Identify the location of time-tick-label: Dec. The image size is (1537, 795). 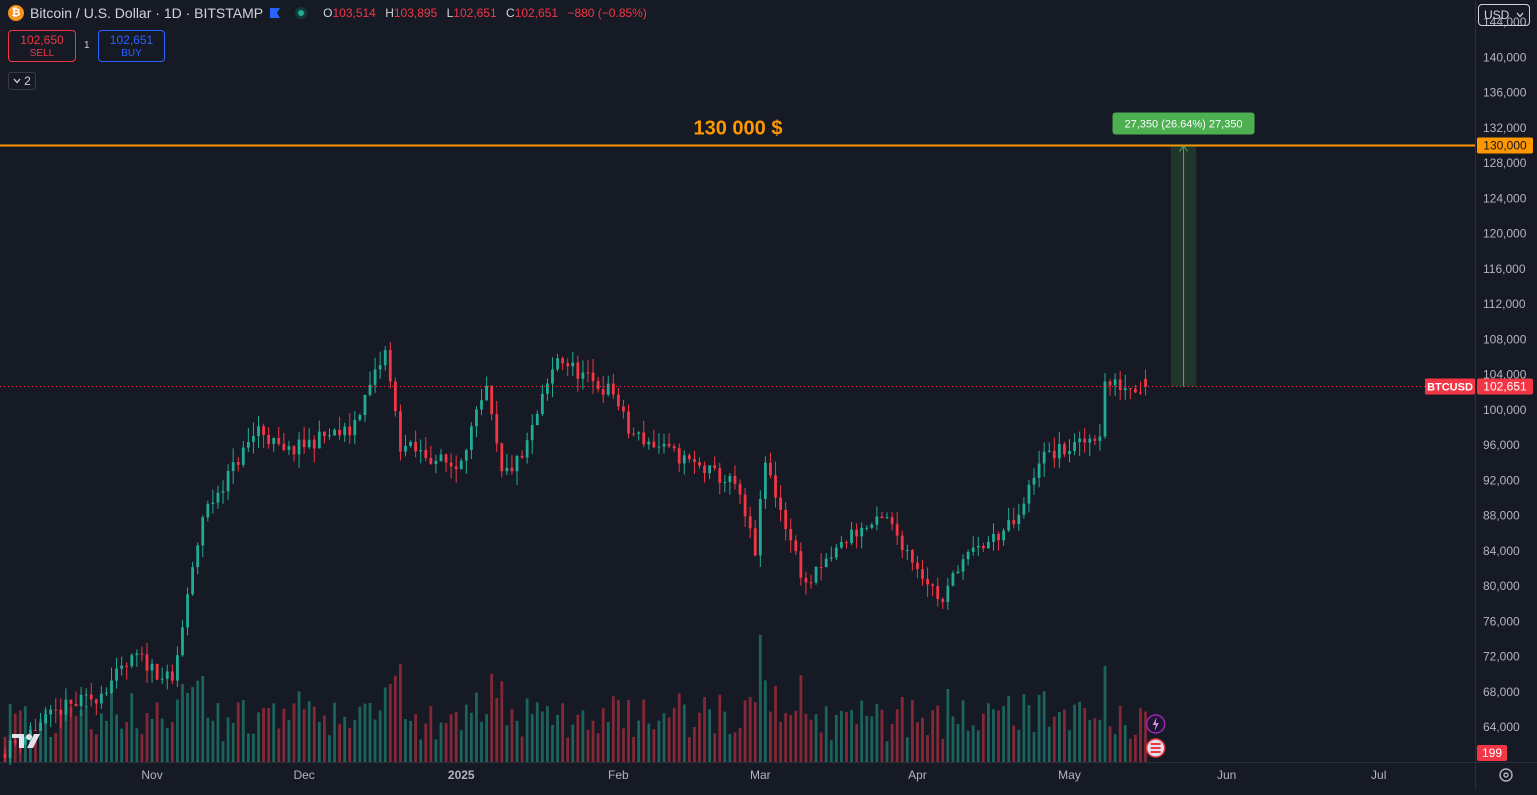
(303, 775).